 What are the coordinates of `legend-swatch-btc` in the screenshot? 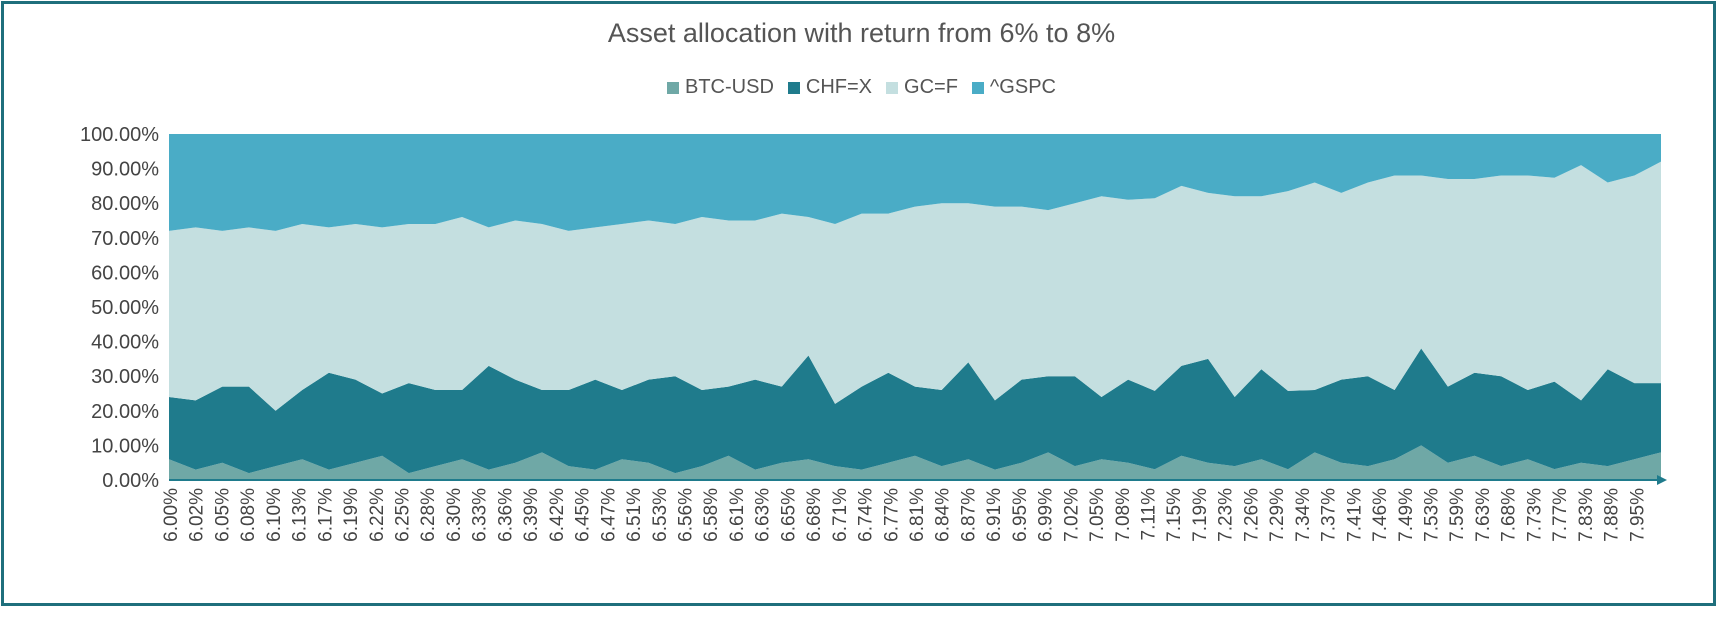 It's located at (673, 87).